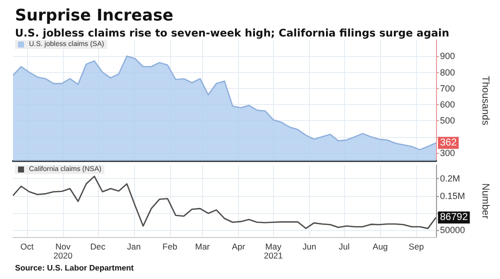 The width and height of the screenshot is (500, 279). Describe the element at coordinates (485, 101) in the screenshot. I see `y-axis-title: Thousands` at that location.